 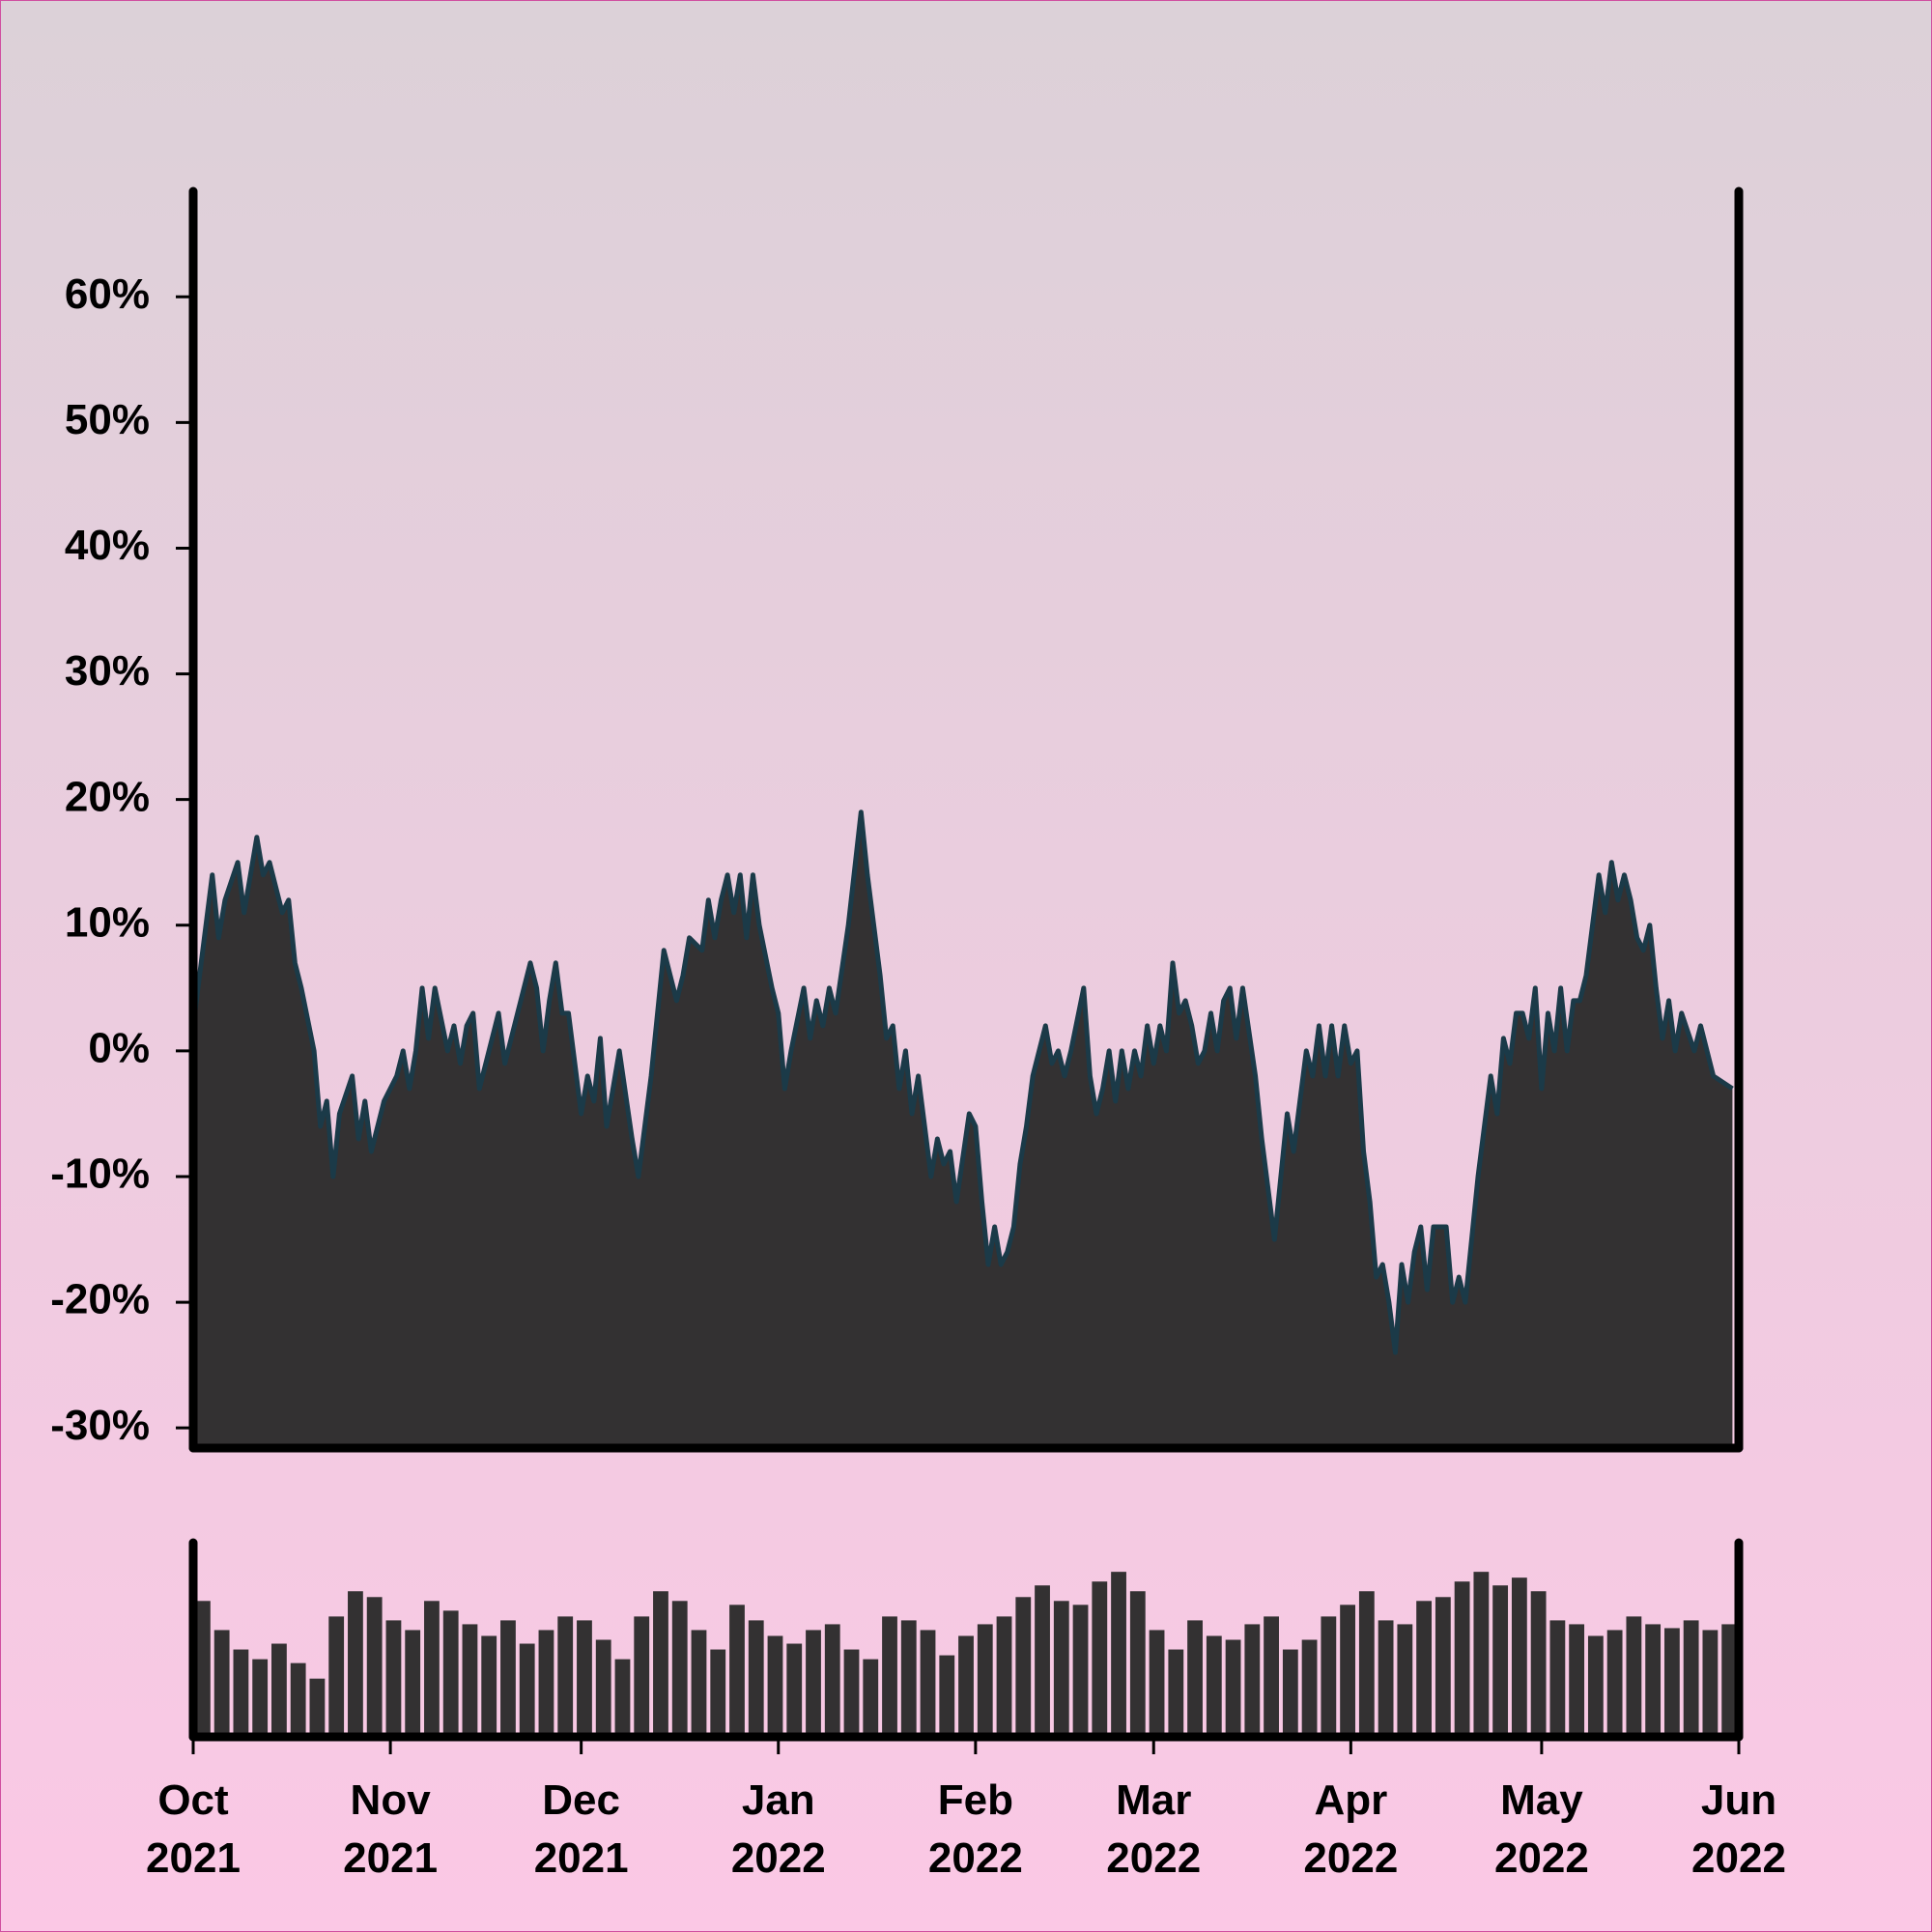 What do you see at coordinates (581, 1800) in the screenshot?
I see `x-tick-label-line: Dec` at bounding box center [581, 1800].